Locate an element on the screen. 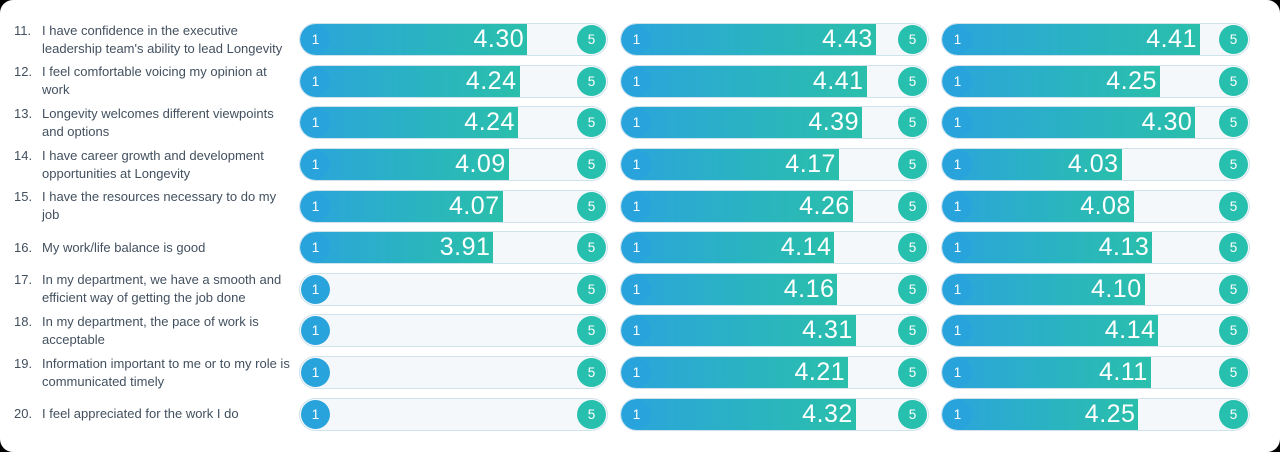  score-value: 4.25 is located at coordinates (1131, 80).